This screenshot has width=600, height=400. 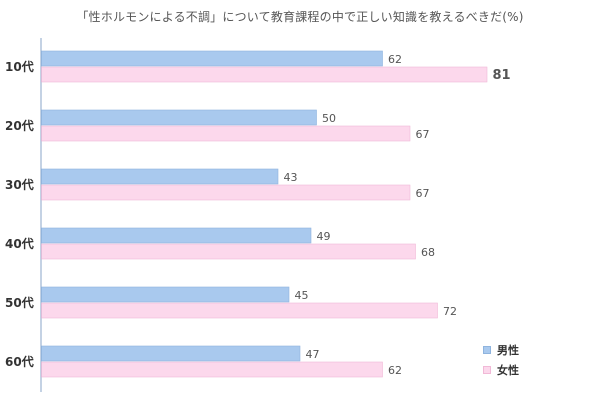 What do you see at coordinates (450, 311) in the screenshot?
I see `data-label-female: 72` at bounding box center [450, 311].